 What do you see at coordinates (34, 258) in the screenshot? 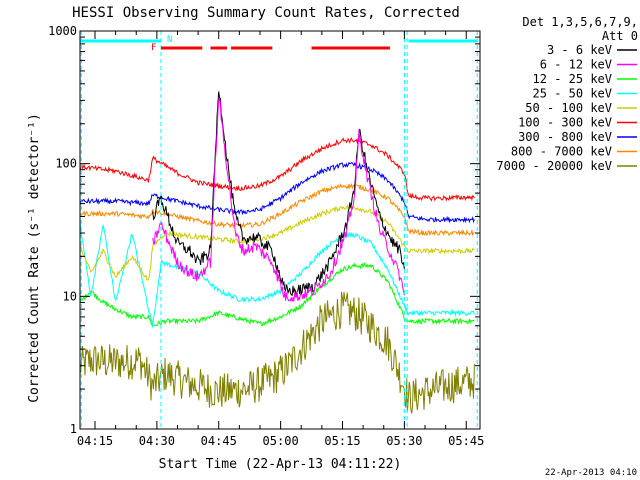
I see `y-axis-label: Corrected Count Rate (s⁻¹ detector⁻¹)` at bounding box center [34, 258].